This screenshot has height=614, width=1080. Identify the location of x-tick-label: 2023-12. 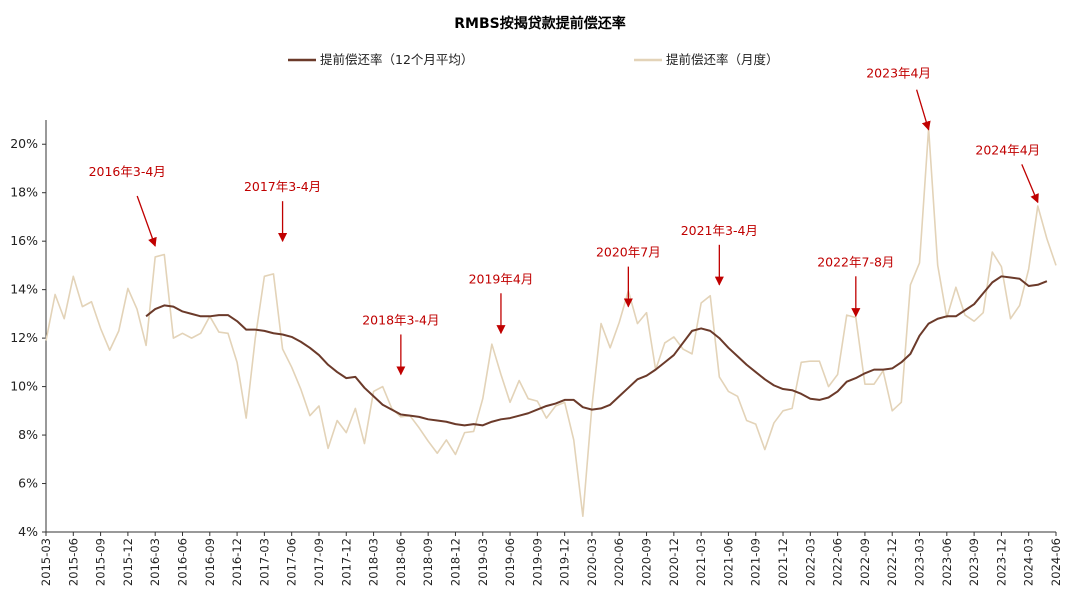
(1001, 562).